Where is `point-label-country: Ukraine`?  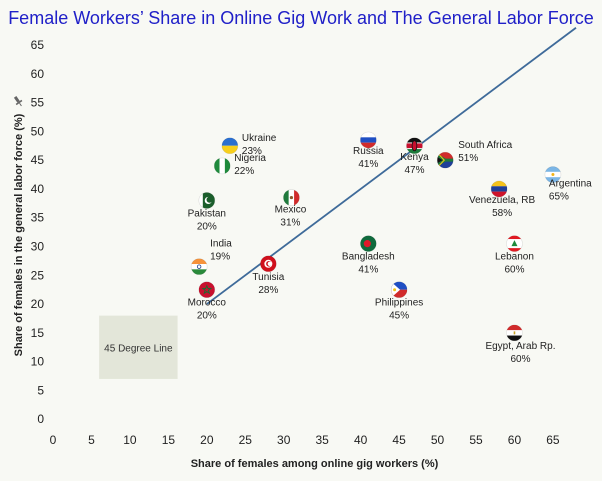 point-label-country: Ukraine is located at coordinates (259, 138).